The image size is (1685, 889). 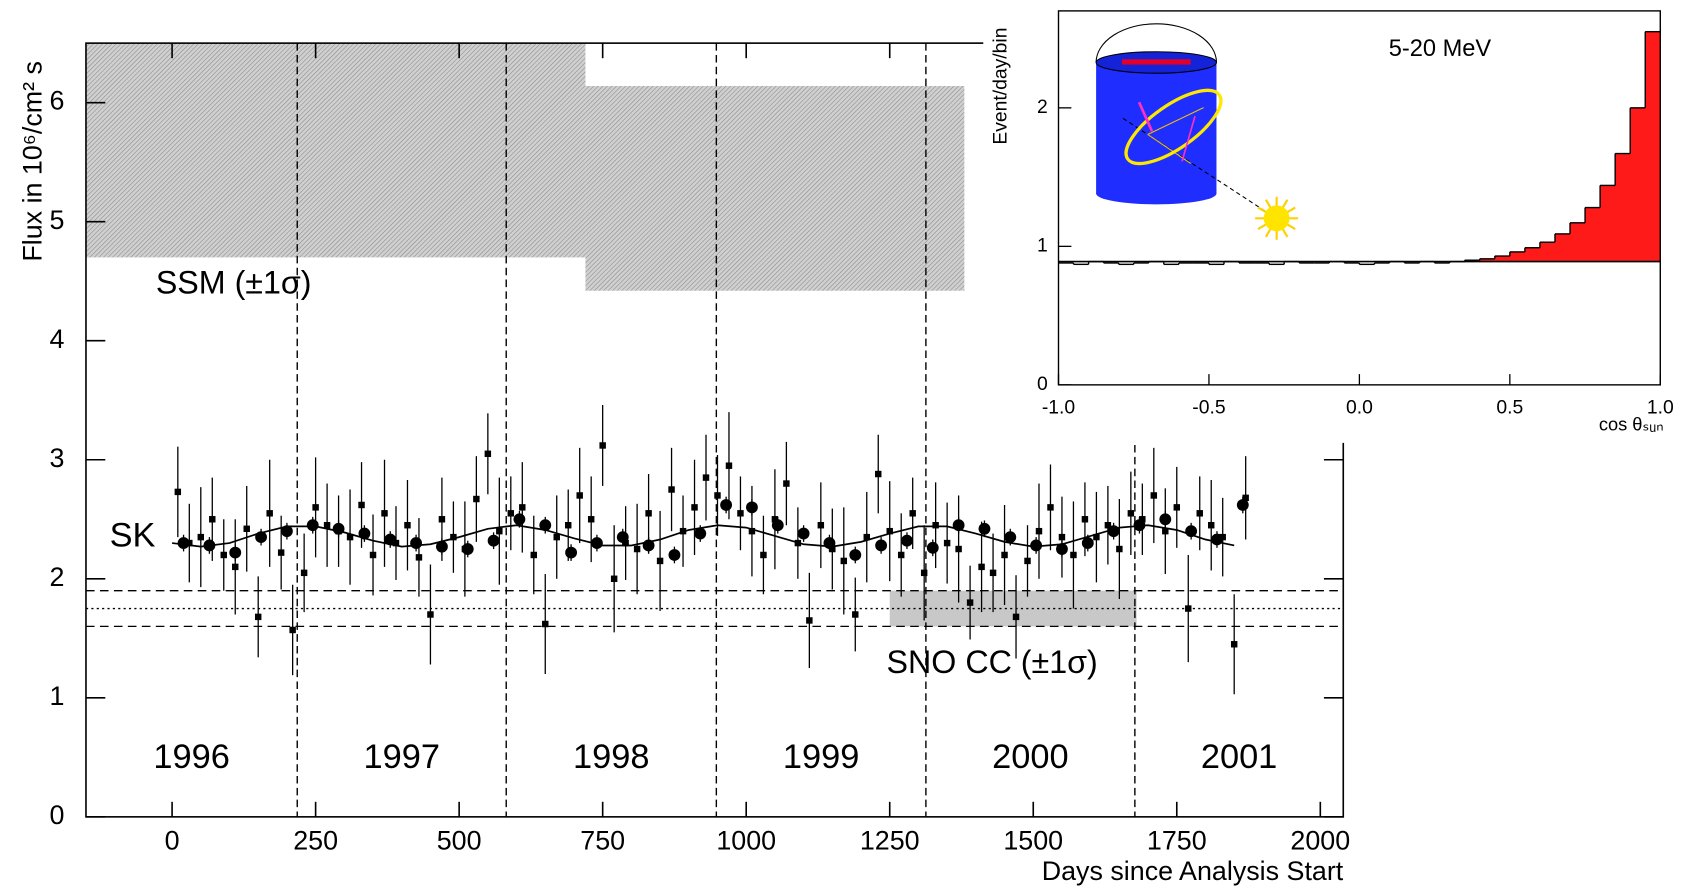 What do you see at coordinates (1359, 408) in the screenshot?
I see `x-tick-label: 0.0` at bounding box center [1359, 408].